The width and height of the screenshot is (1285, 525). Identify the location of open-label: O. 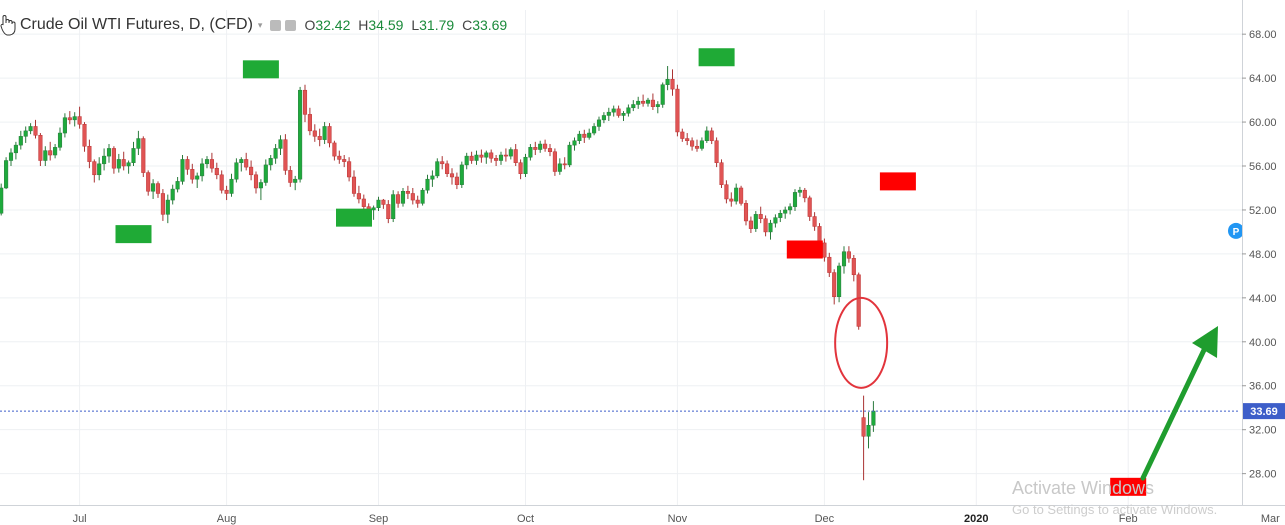
(310, 25).